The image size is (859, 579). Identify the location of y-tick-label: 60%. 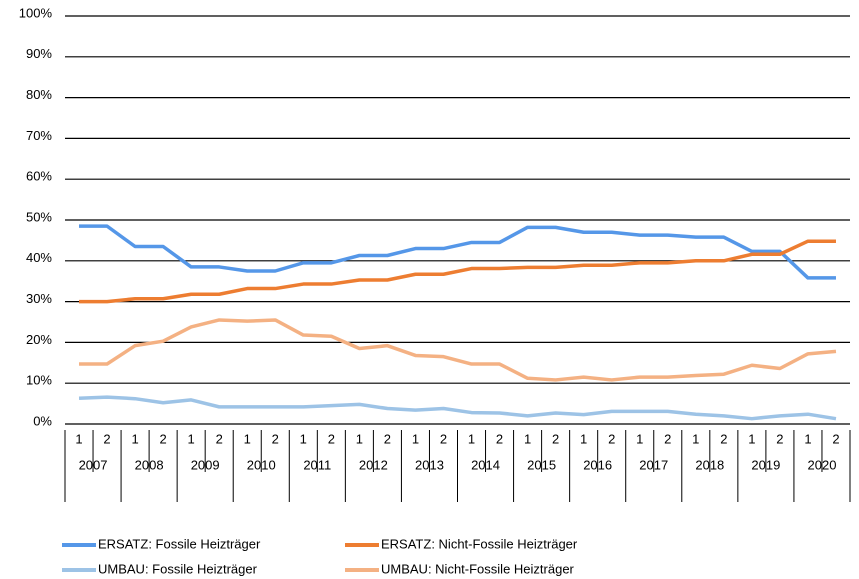
(39, 176).